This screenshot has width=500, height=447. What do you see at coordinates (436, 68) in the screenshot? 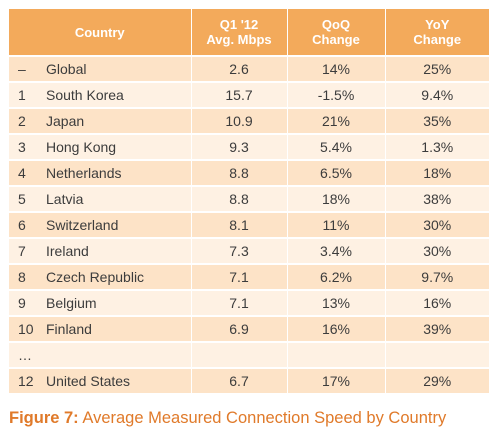
I see `yoy-change-cell: 25%` at bounding box center [436, 68].